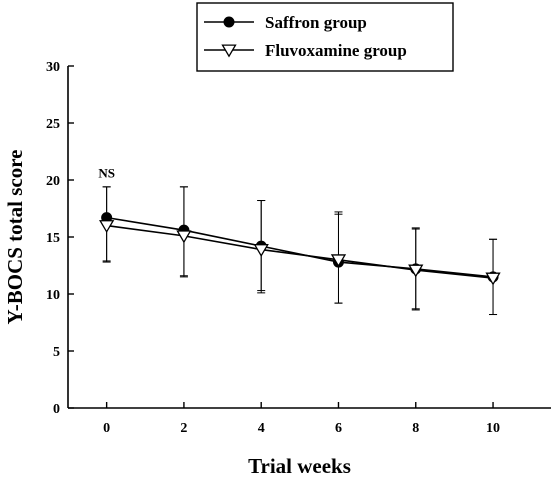 This screenshot has height=481, width=553. I want to click on legend-box, so click(325, 37).